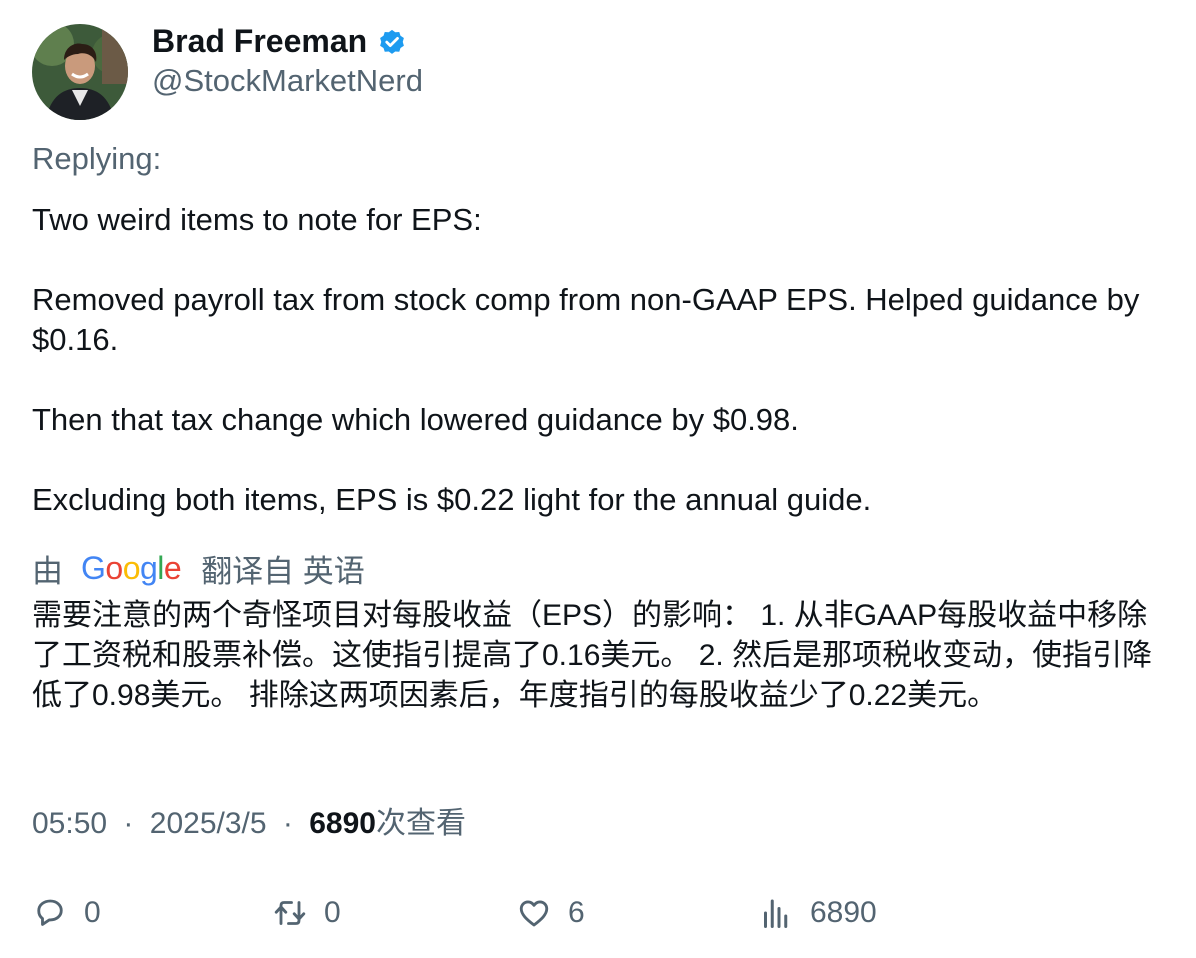  I want to click on tweet-meta: 05:50 · 2025/3/5 · 6890次查看, so click(249, 824).